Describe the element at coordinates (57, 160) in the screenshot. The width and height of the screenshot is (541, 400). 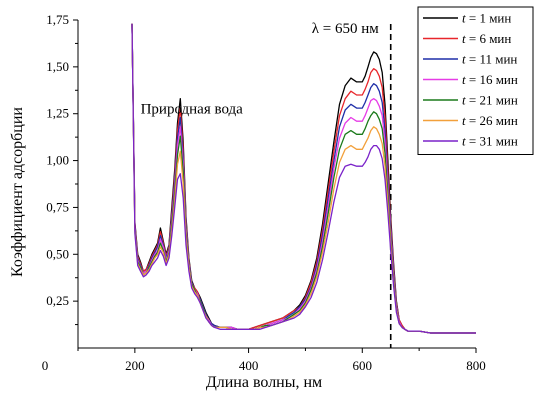
I see `y-tick-label: 1,00` at that location.